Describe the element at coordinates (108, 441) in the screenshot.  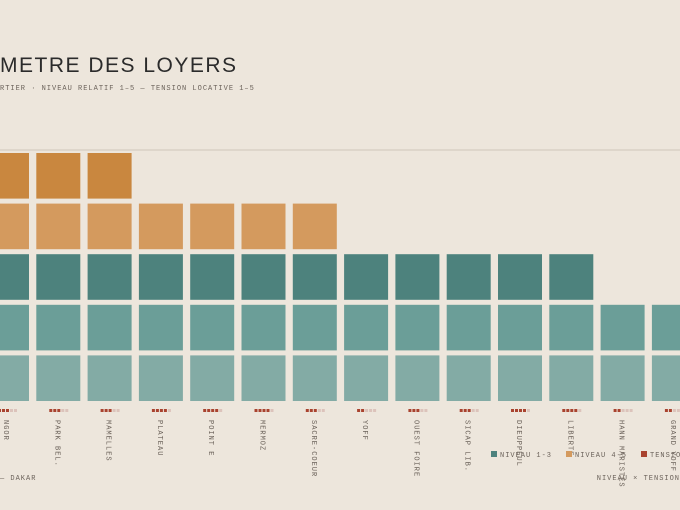
I see `x-tick-label: MAMELLES` at that location.